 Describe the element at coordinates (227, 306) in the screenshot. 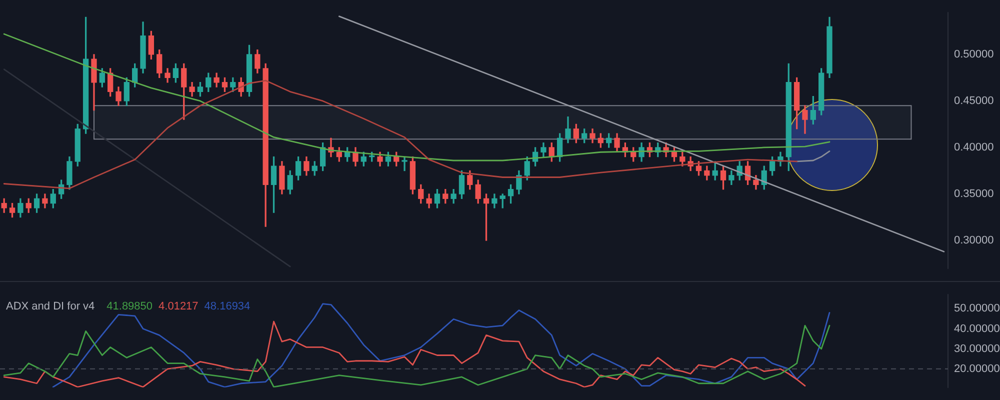

I see `annotation: 48.16934` at that location.